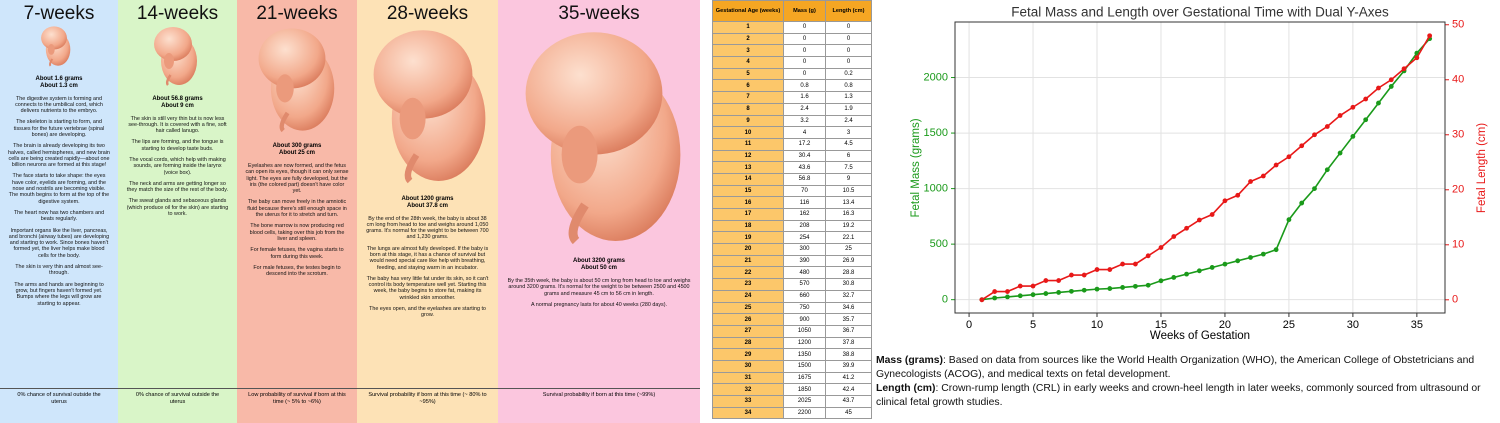  What do you see at coordinates (1458, 80) in the screenshot?
I see `y2-tick-label: 40` at bounding box center [1458, 80].